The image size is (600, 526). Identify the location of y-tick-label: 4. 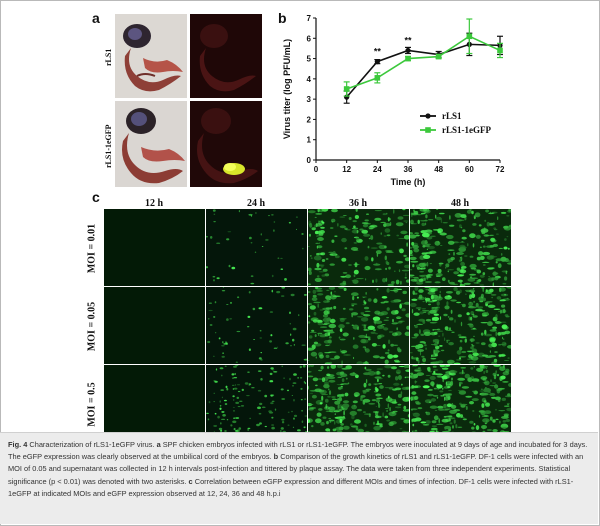
(309, 79).